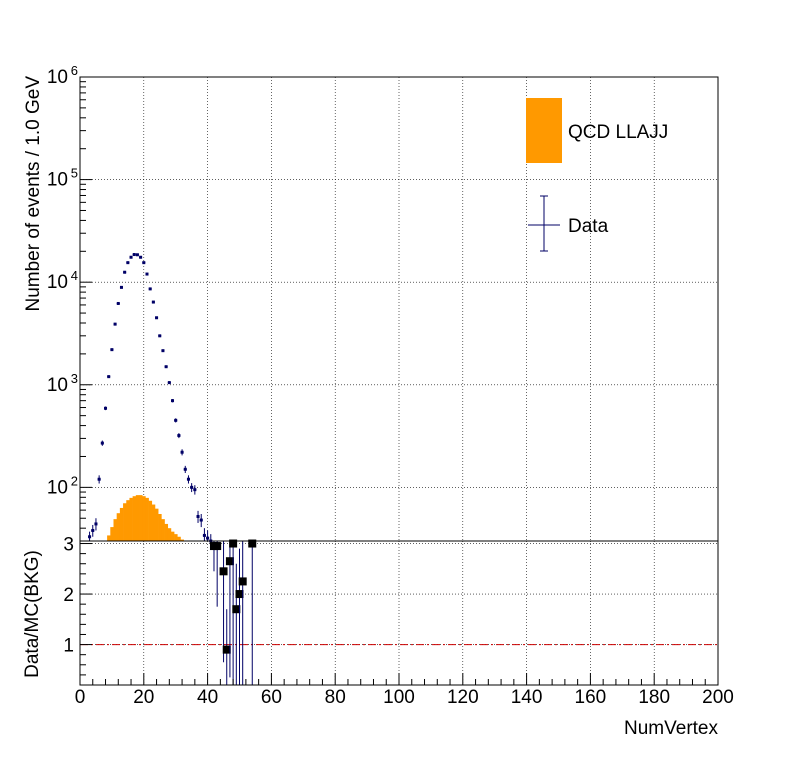  I want to click on main-y-axis-label: Number of events / 1.0 GeV, so click(33, 194).